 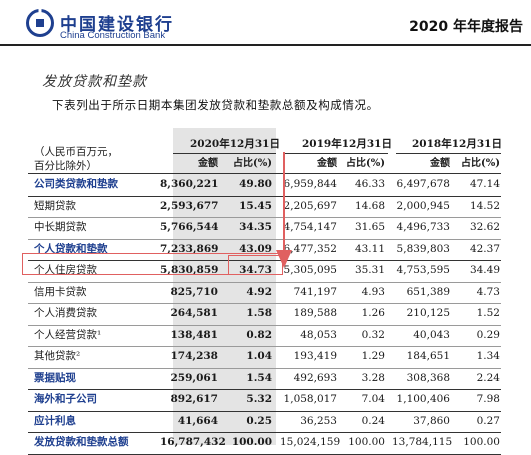 I want to click on row-value: 0.24, so click(x=373, y=420).